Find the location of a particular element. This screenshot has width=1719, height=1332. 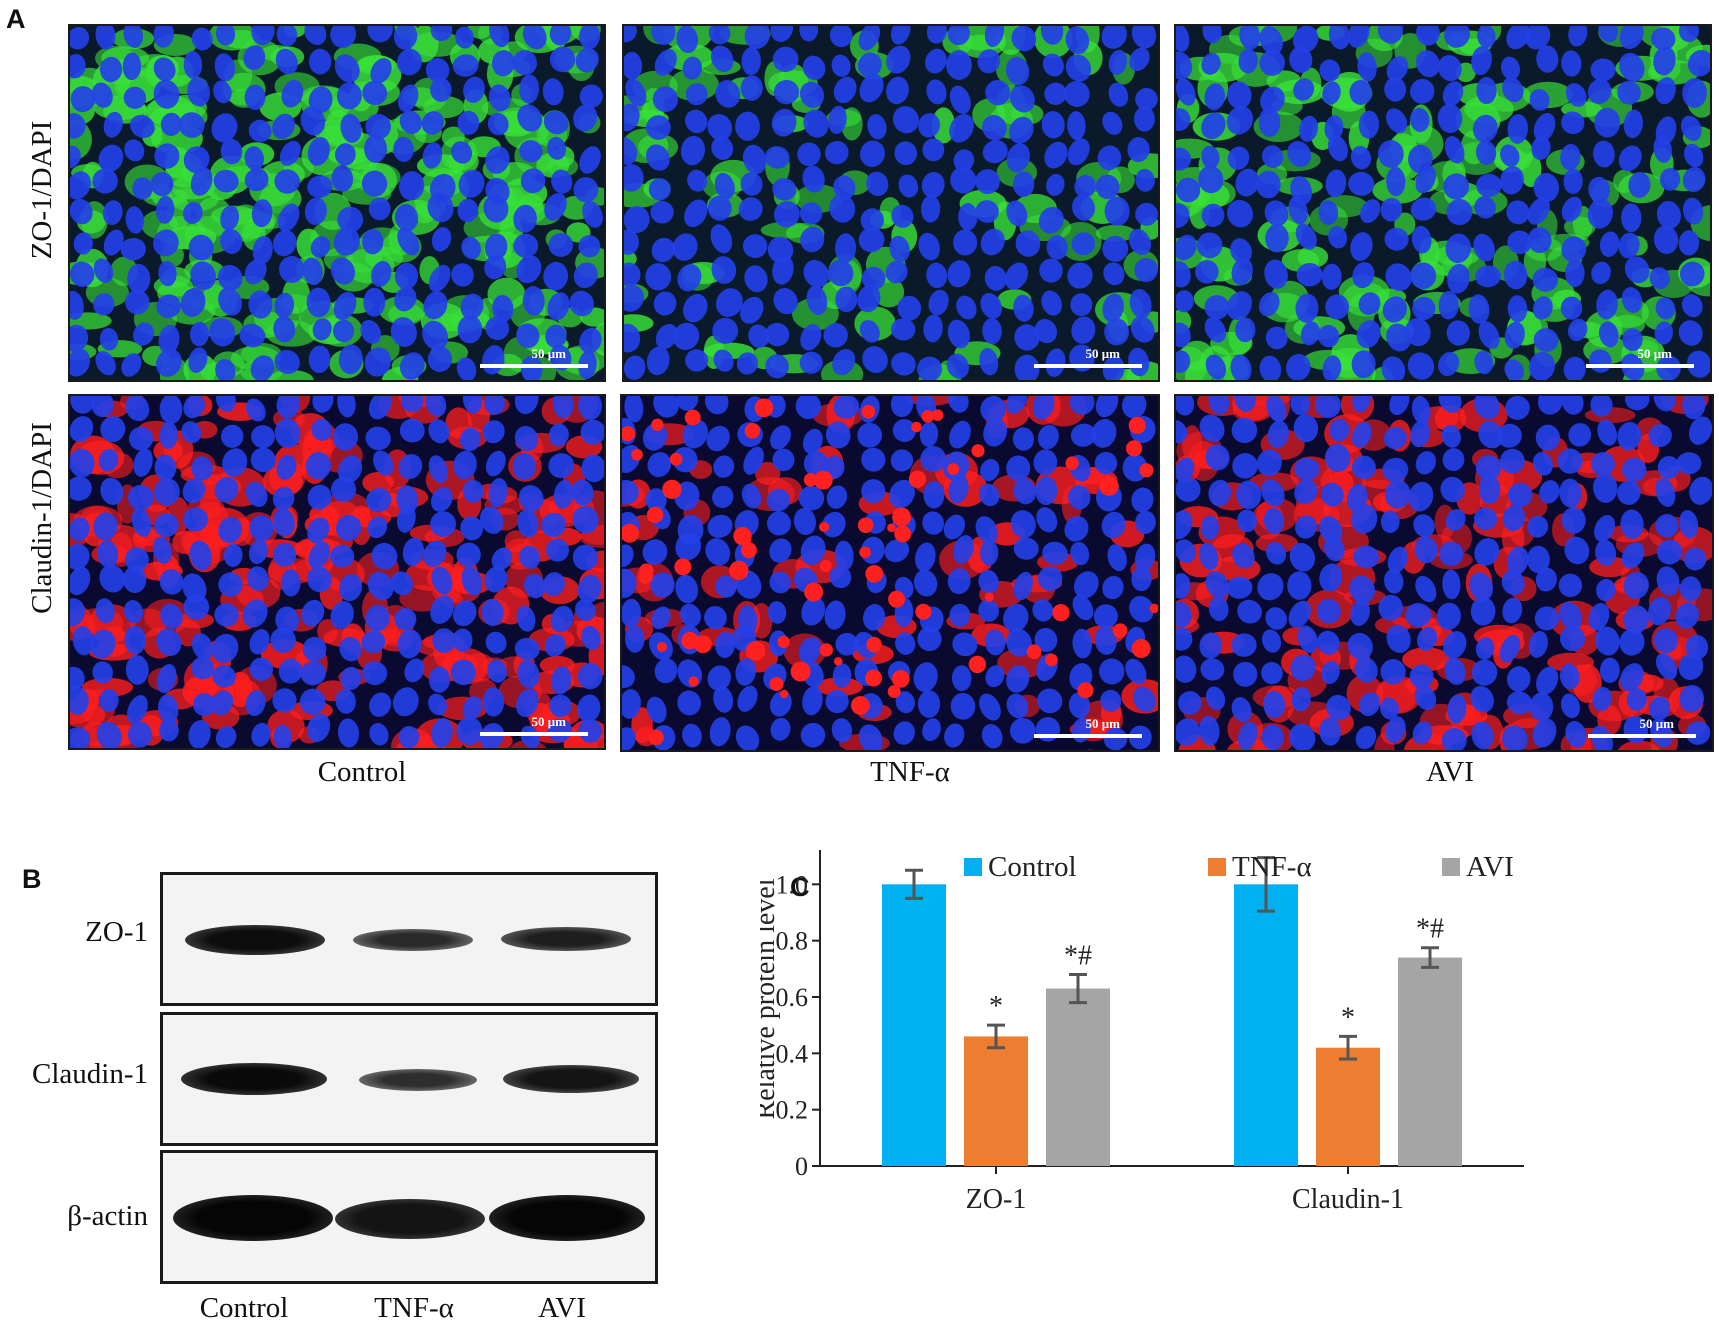

band-claudin1-tnf is located at coordinates (418, 1080).